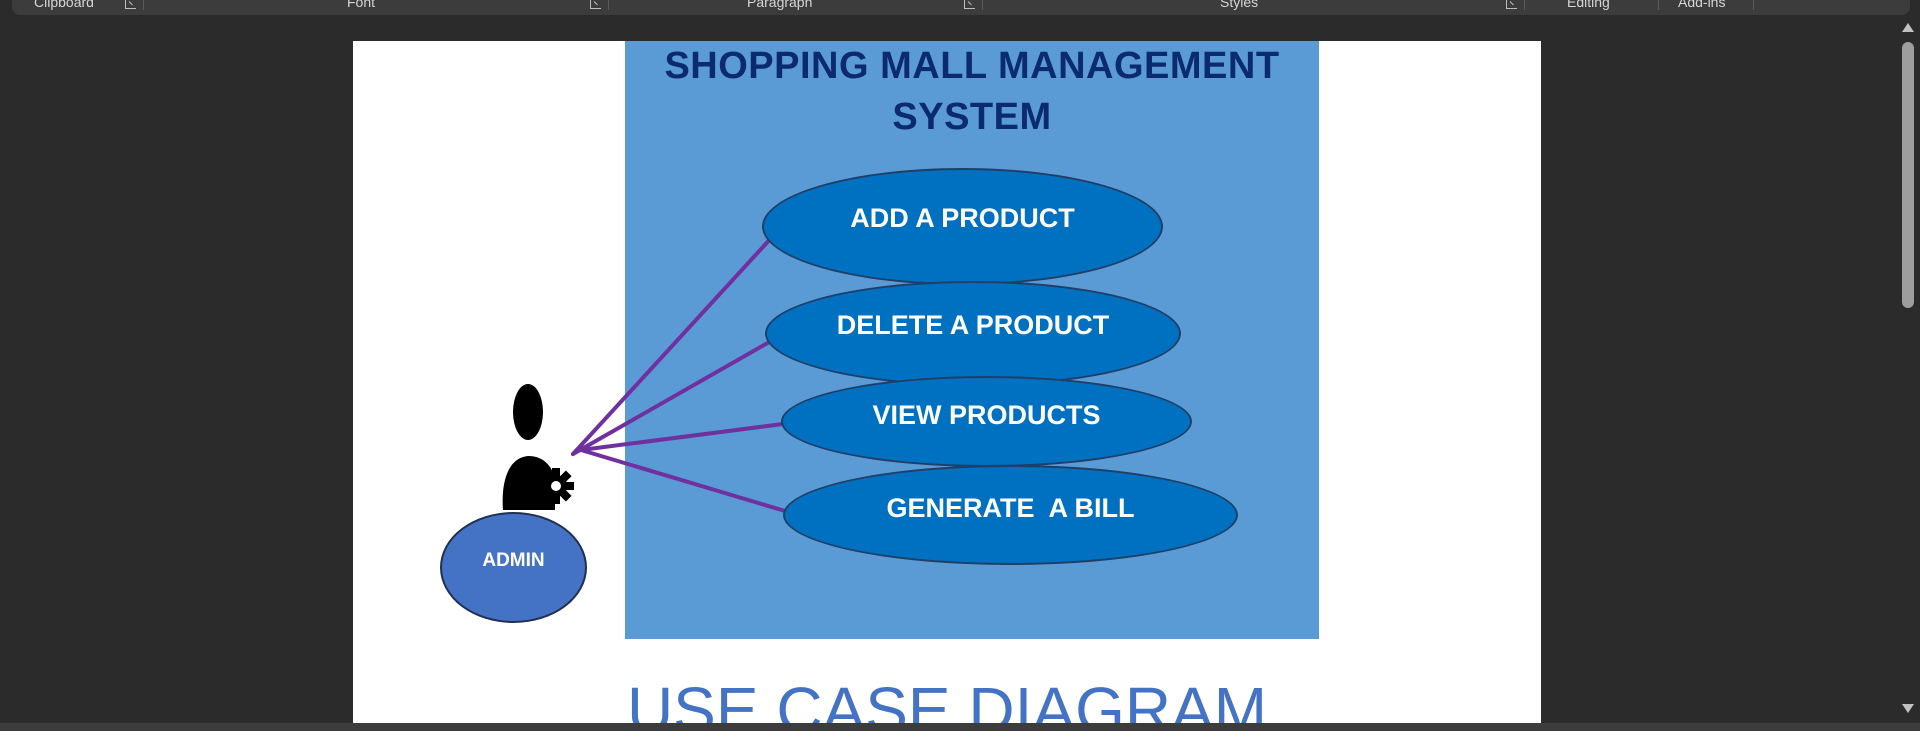  What do you see at coordinates (986, 415) in the screenshot?
I see `use-case-label: VIEW PRODUCTS` at bounding box center [986, 415].